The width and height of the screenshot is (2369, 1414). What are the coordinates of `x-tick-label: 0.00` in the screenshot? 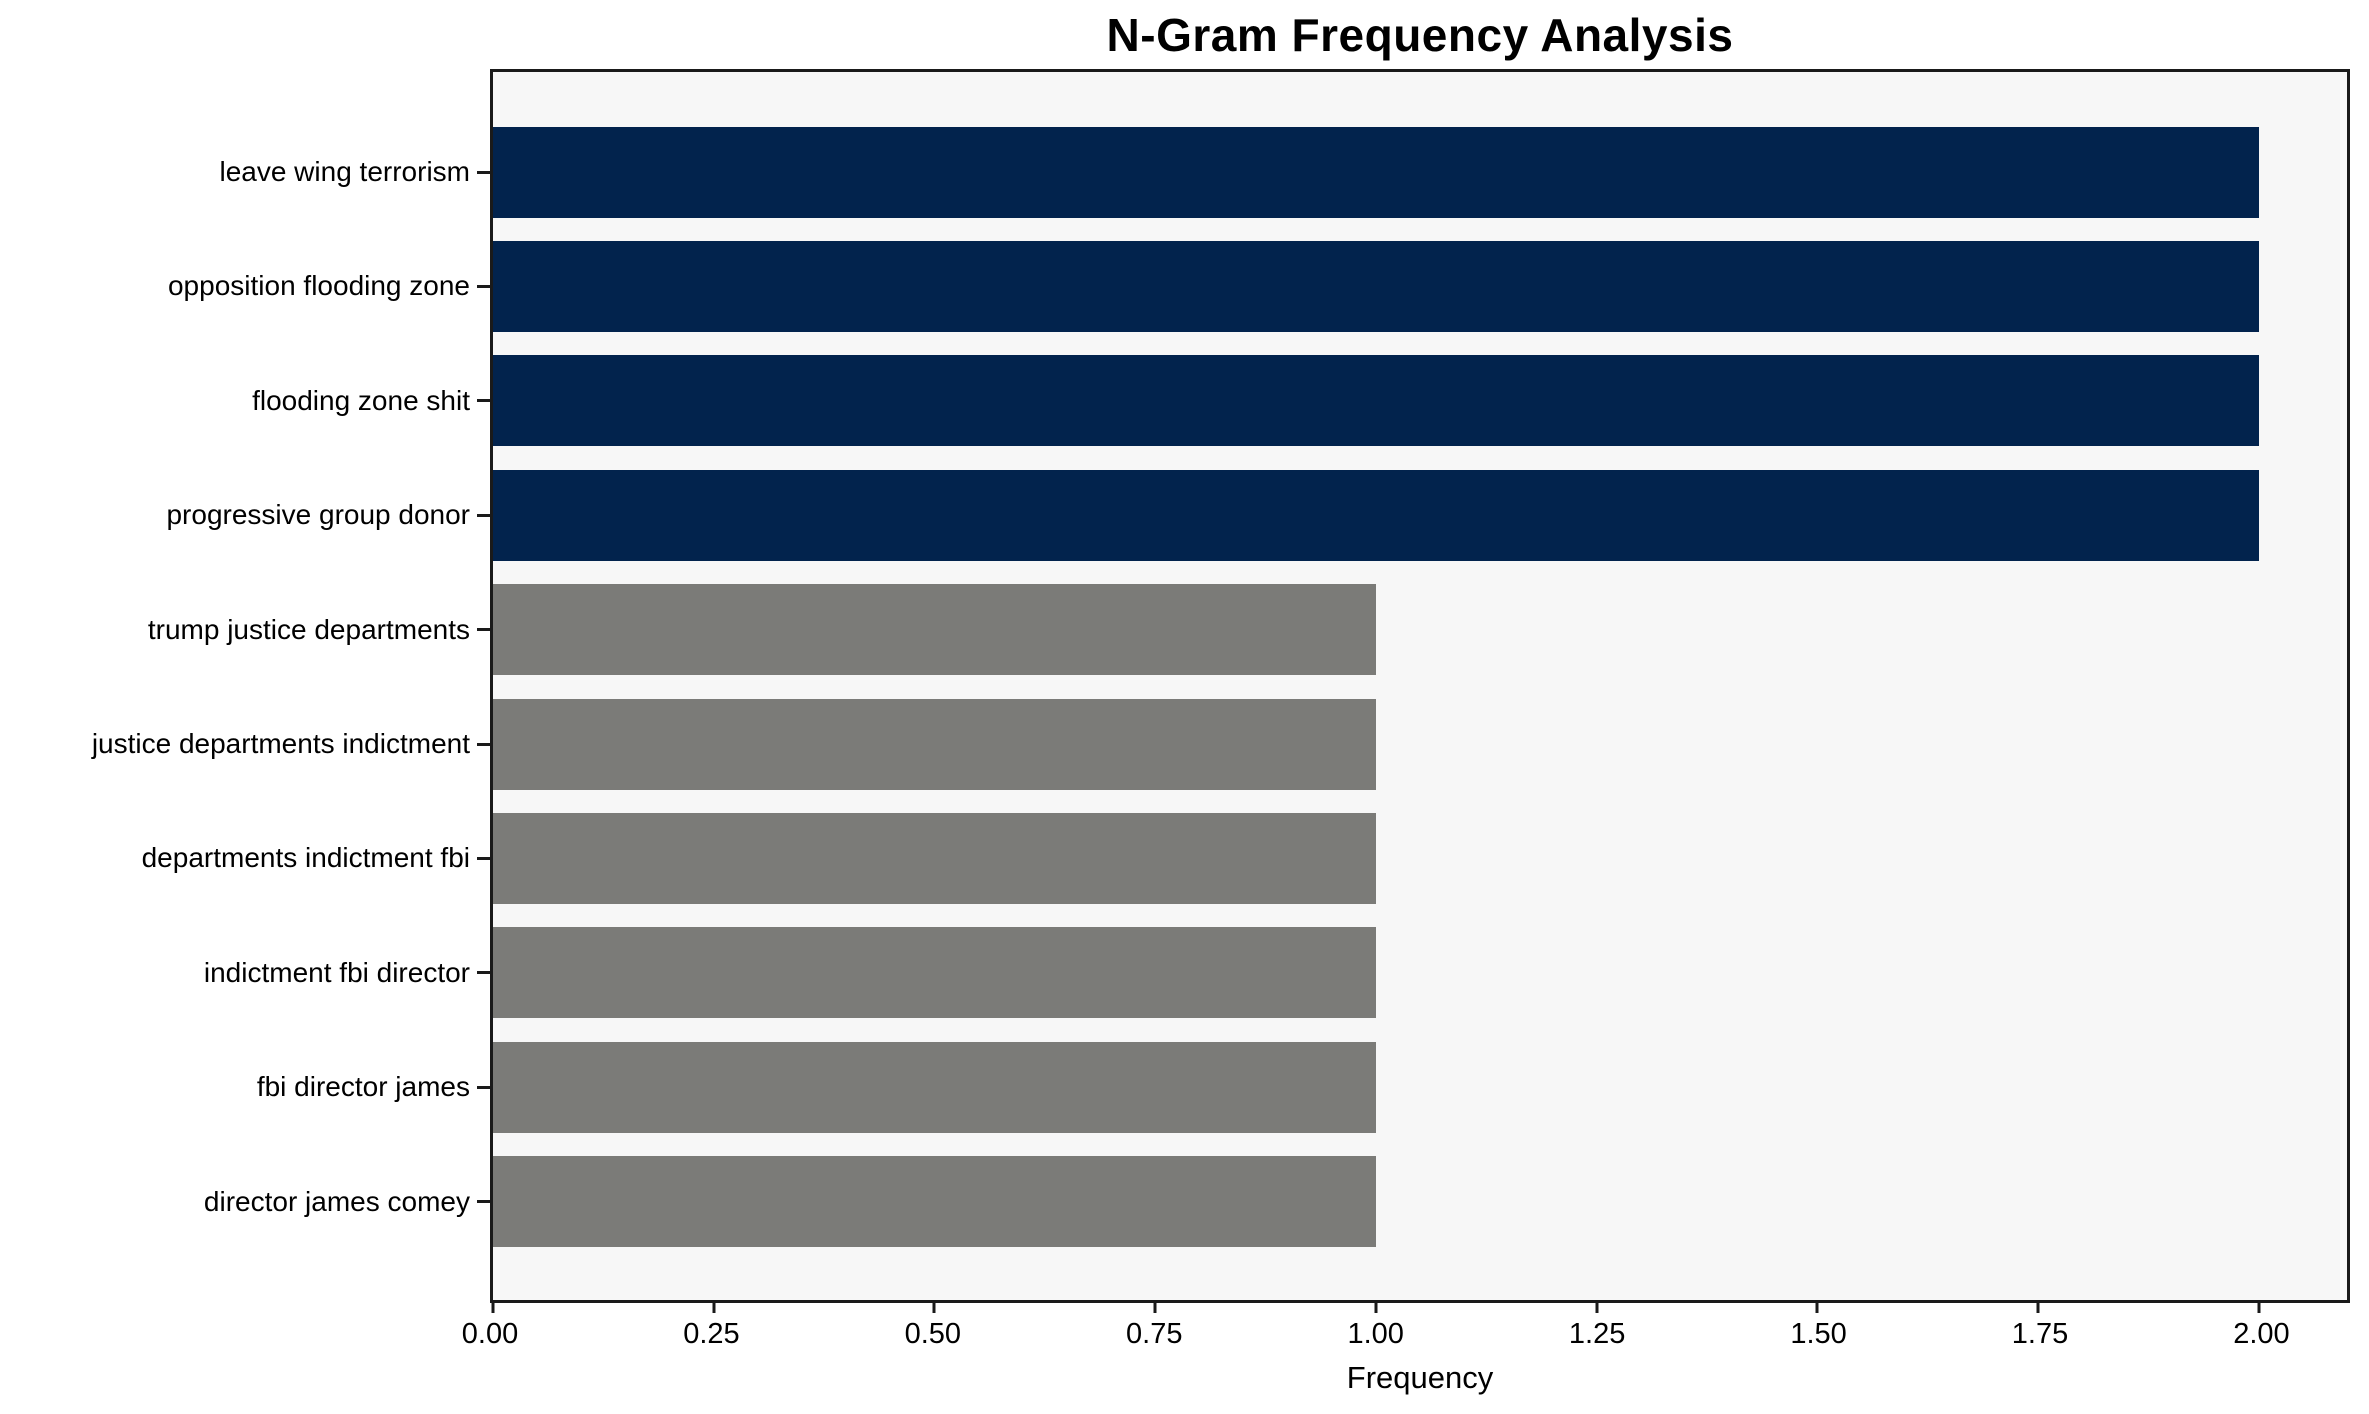 It's located at (490, 1334).